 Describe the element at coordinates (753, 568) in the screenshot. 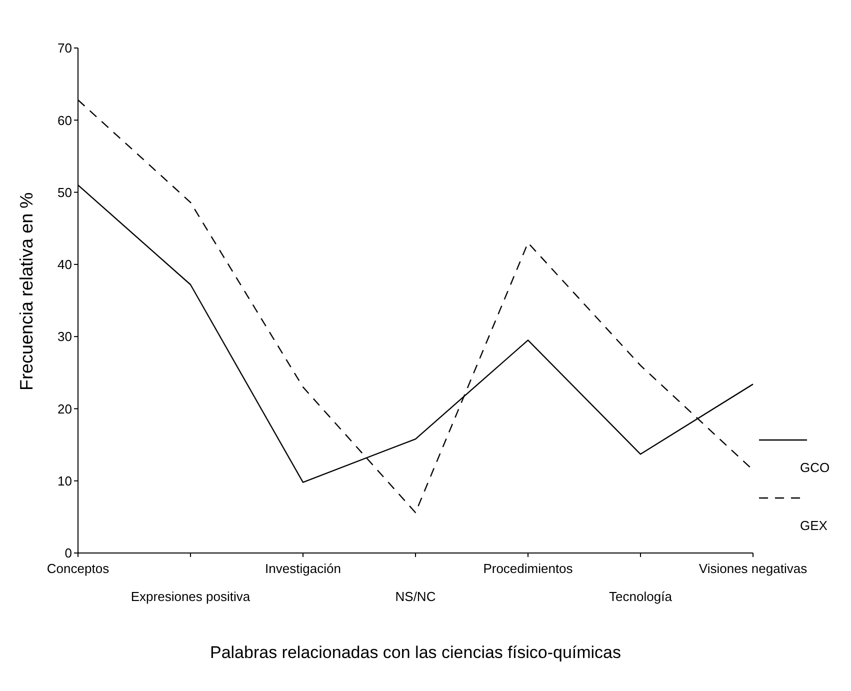

I see `x-tick-label: Visiones negativas` at that location.